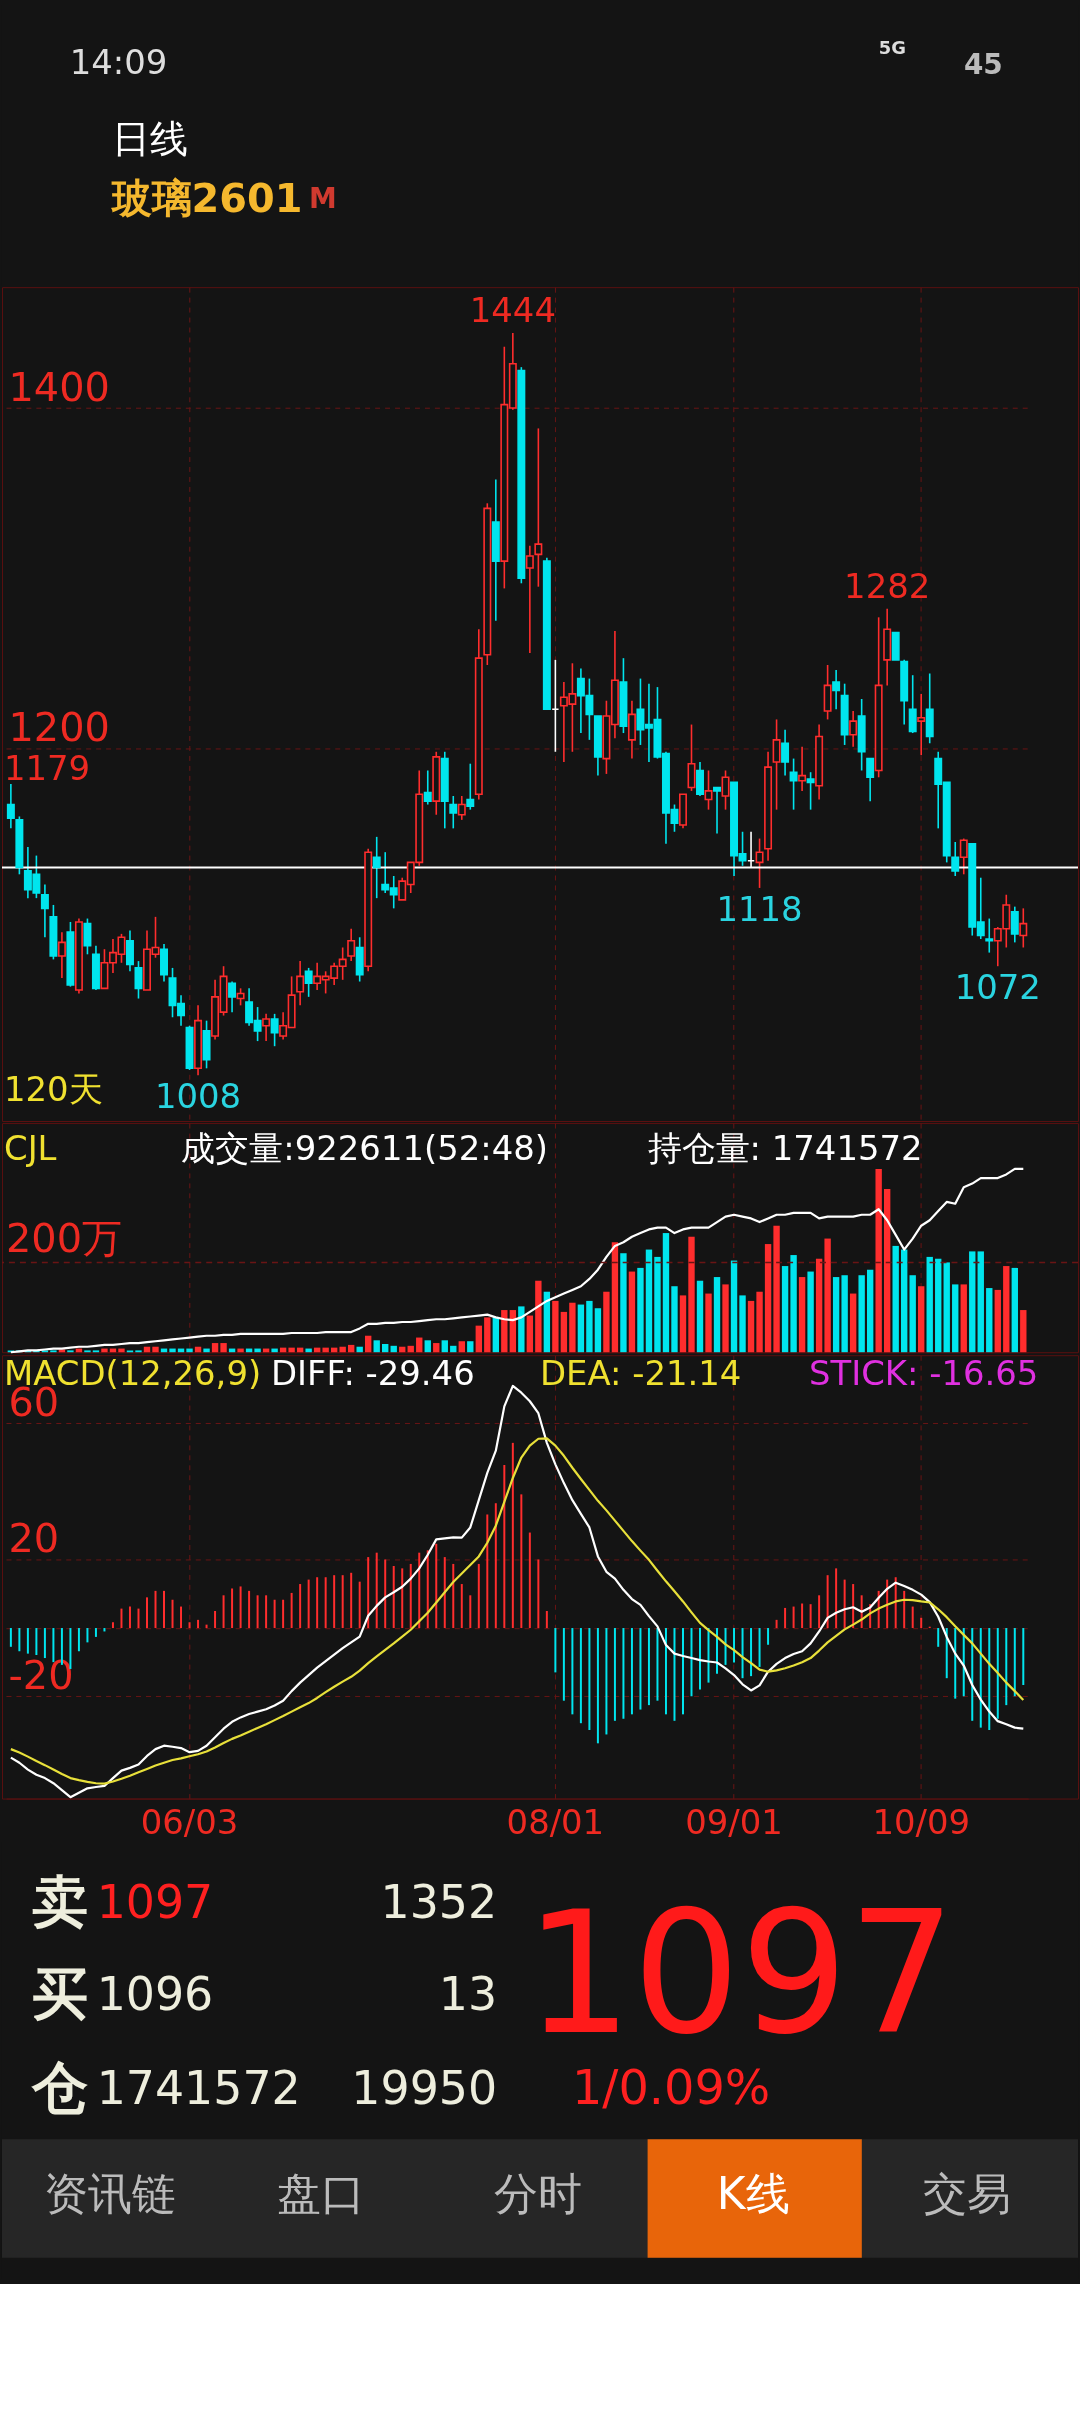 Image resolution: width=1080 pixels, height=2412 pixels. I want to click on annotation: 1008, so click(198, 1097).